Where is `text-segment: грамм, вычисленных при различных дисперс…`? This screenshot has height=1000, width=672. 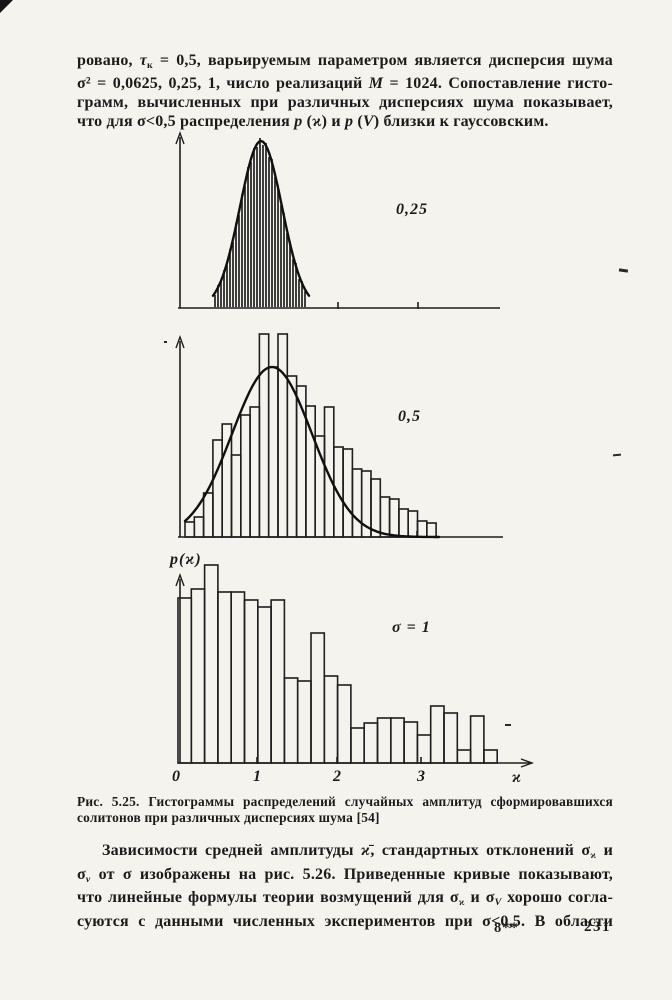 text-segment: грамм, вычисленных при различных дисперс… is located at coordinates (345, 102).